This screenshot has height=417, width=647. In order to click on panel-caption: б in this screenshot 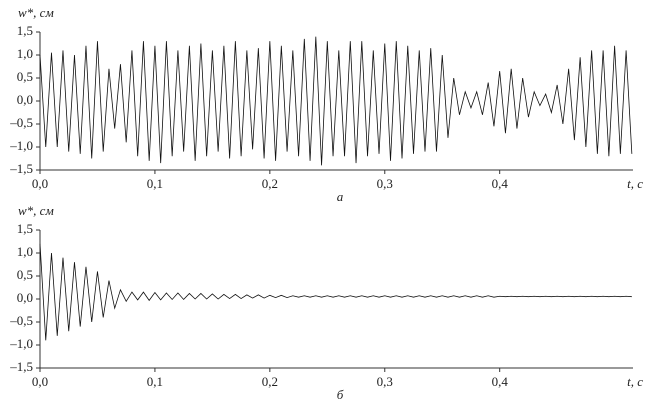, I will do `click(340, 394)`.